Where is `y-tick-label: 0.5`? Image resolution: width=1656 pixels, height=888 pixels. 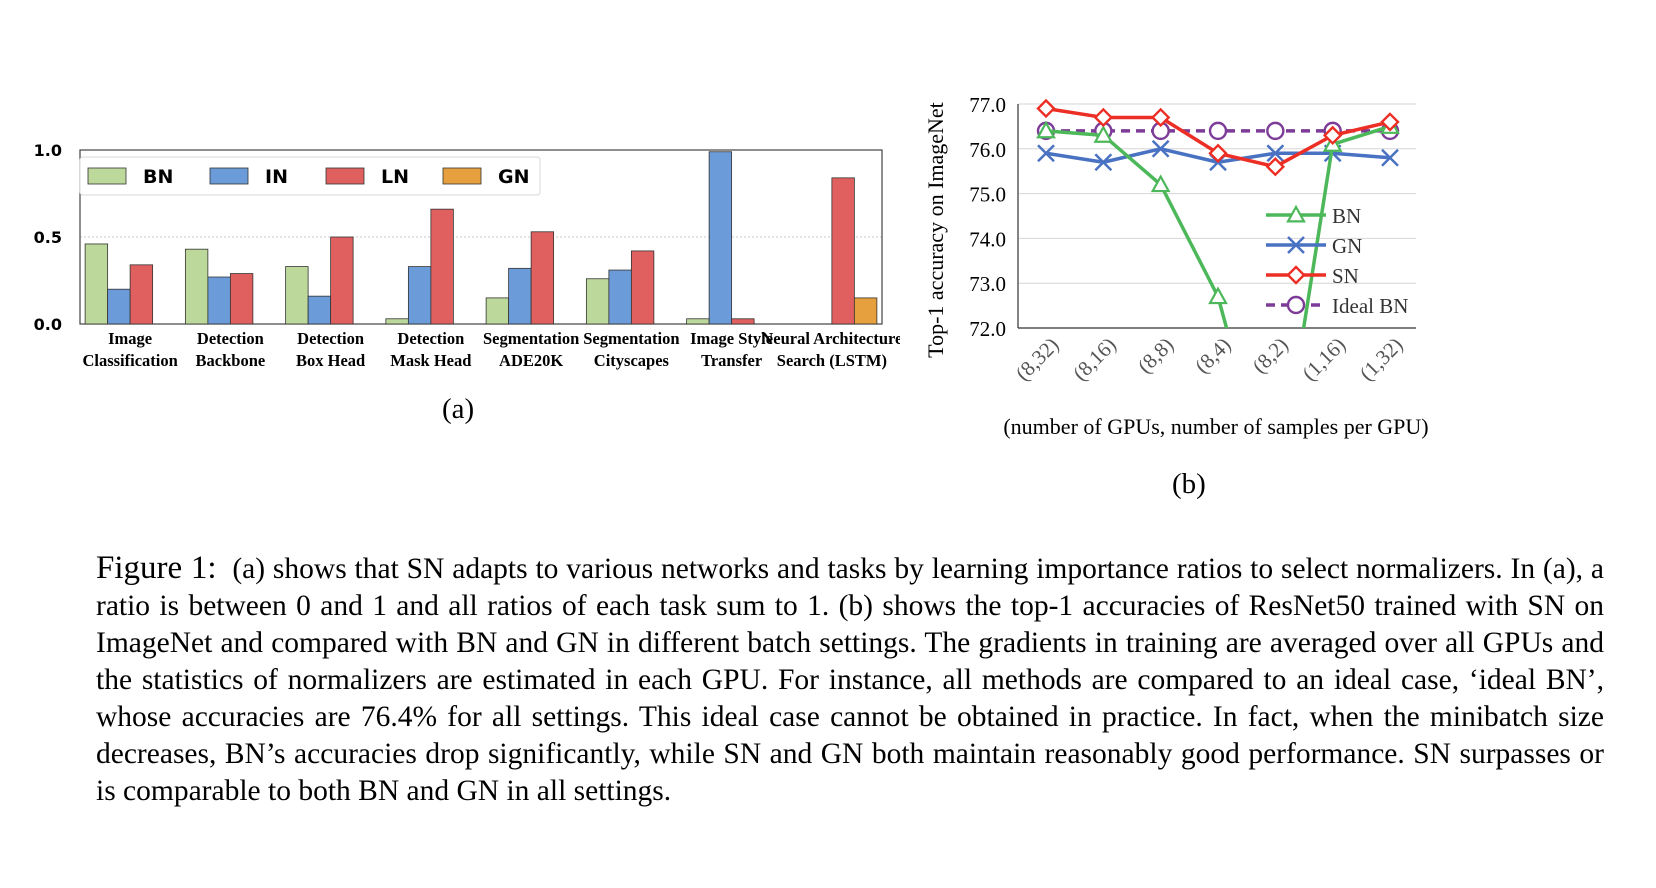
y-tick-label: 0.5 is located at coordinates (48, 237).